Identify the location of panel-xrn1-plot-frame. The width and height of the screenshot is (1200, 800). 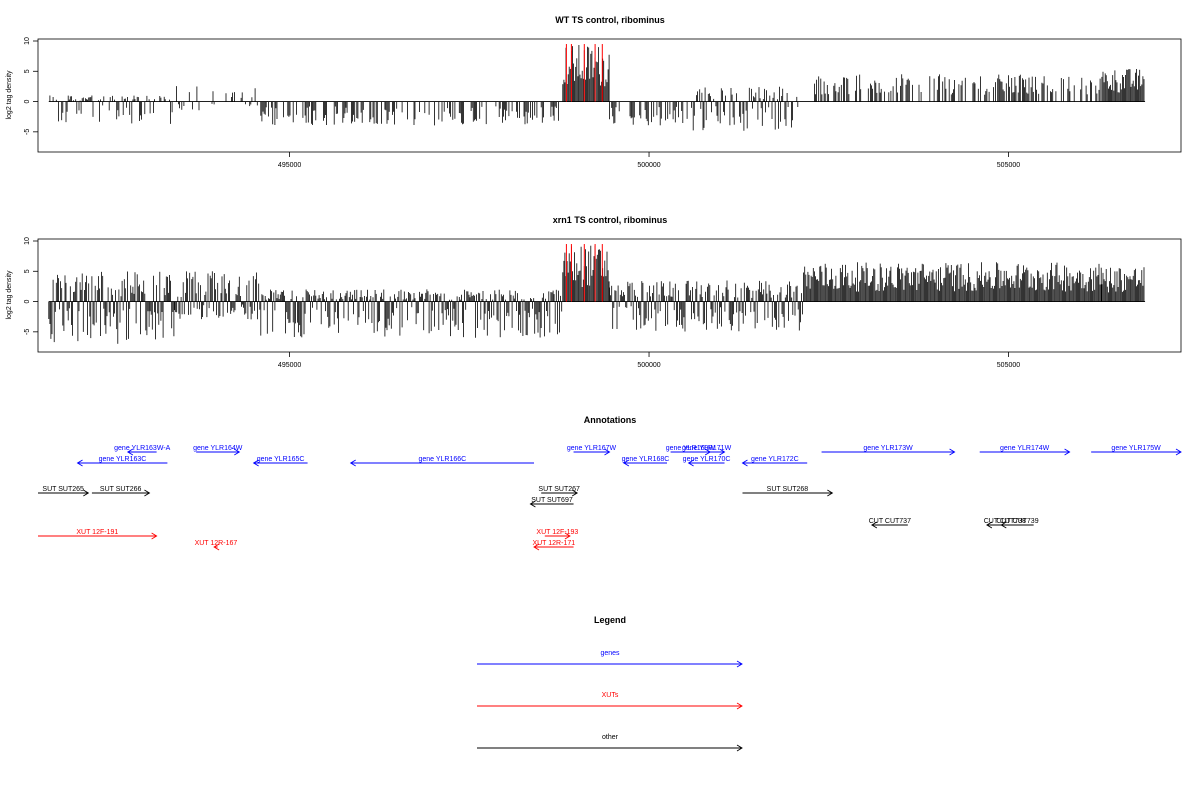
(609, 295).